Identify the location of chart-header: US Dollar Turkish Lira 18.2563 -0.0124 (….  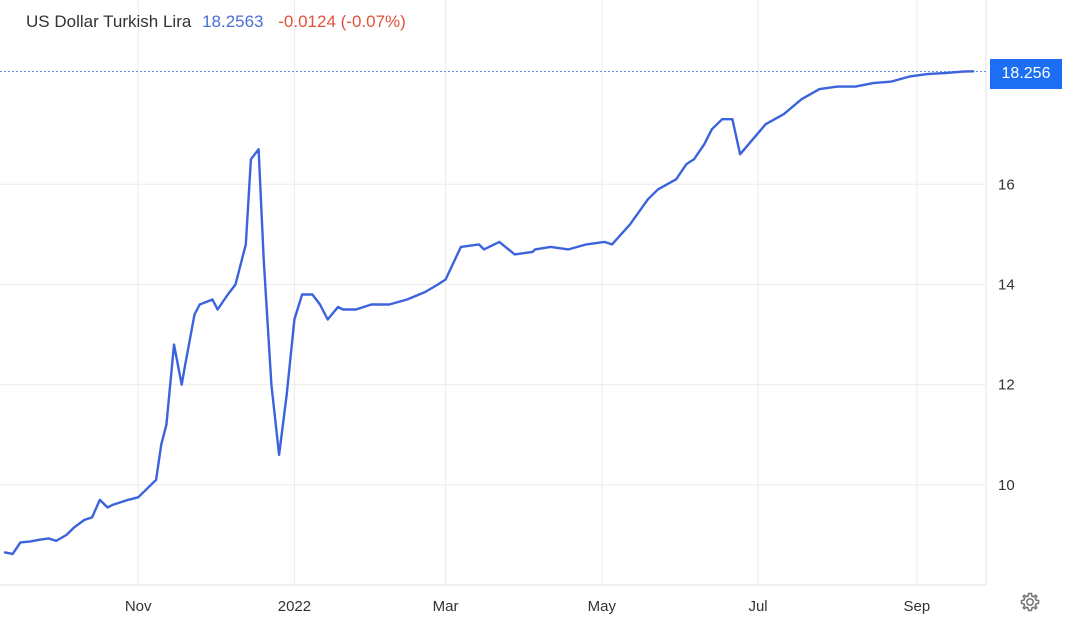
(216, 22).